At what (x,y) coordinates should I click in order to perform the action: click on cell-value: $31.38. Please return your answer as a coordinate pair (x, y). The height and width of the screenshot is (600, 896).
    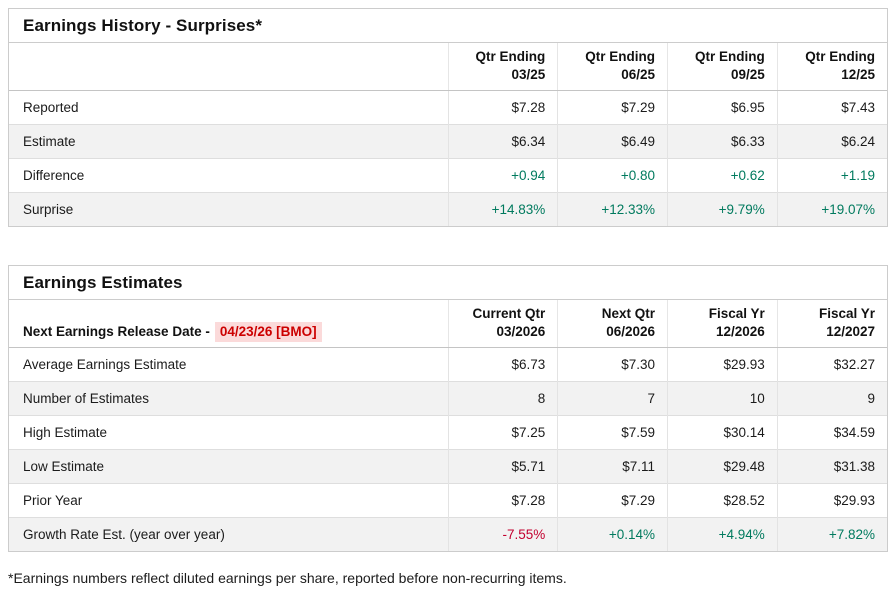
    Looking at the image, I should click on (831, 466).